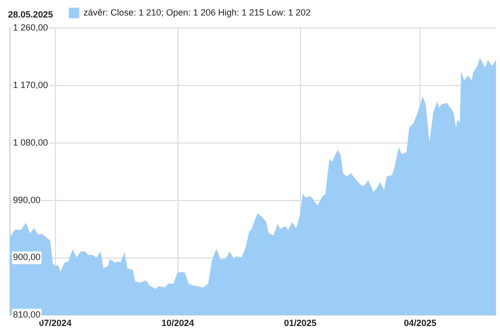 The width and height of the screenshot is (500, 332). Describe the element at coordinates (197, 12) in the screenshot. I see `legend-label: závěr: Close: 1 210; Open: 1 206 High: 1 215 Low: 1 202` at that location.